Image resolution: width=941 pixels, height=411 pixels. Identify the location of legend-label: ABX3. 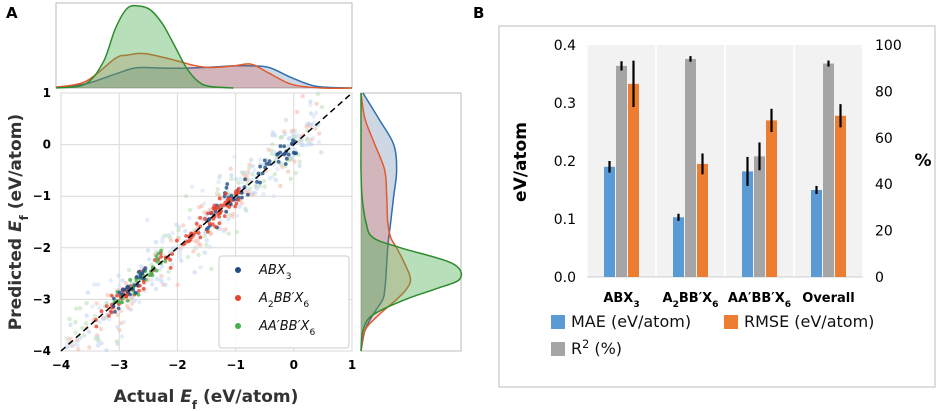
(275, 272).